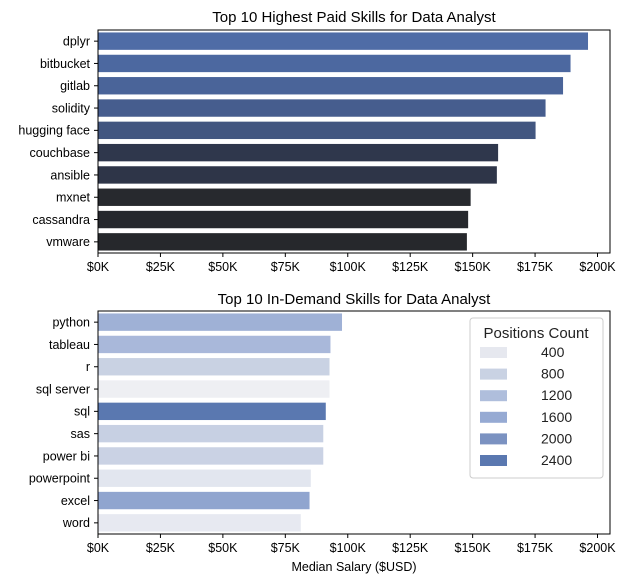  Describe the element at coordinates (61, 220) in the screenshot. I see `chart-top-y-tick-label: cassandra` at that location.